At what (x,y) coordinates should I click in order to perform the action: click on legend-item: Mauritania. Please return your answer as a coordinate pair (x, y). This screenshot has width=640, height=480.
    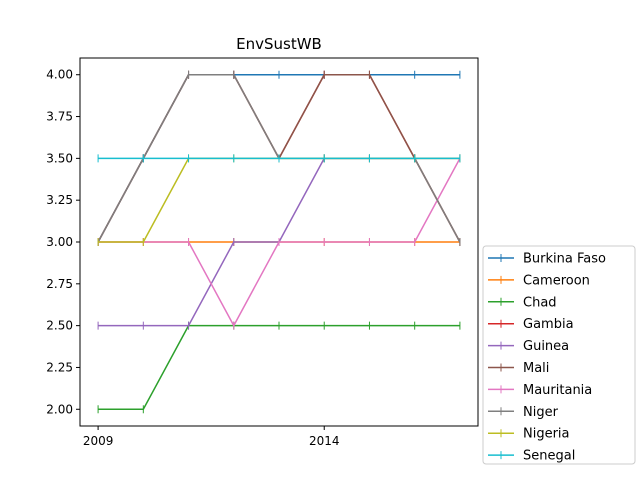
    Looking at the image, I should click on (540, 390).